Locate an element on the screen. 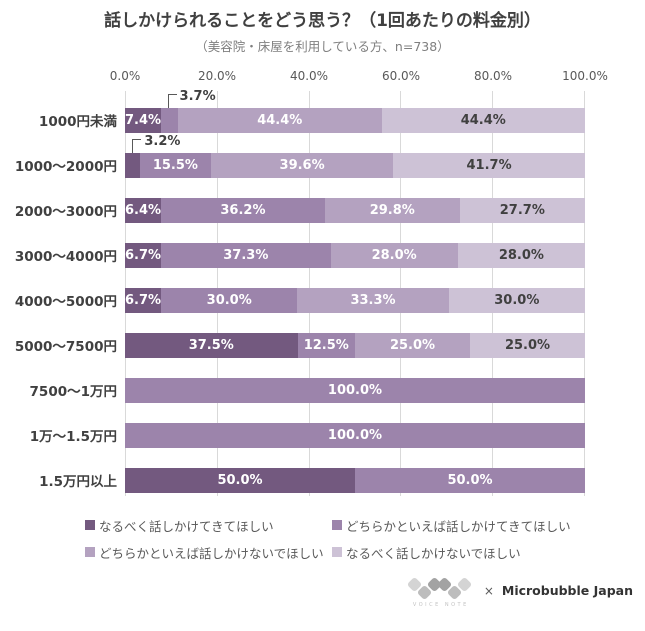 The image size is (645, 631). chart-row: 2000〜3000円 6.4% 36.2% 29.8% 27.7% is located at coordinates (292, 203).